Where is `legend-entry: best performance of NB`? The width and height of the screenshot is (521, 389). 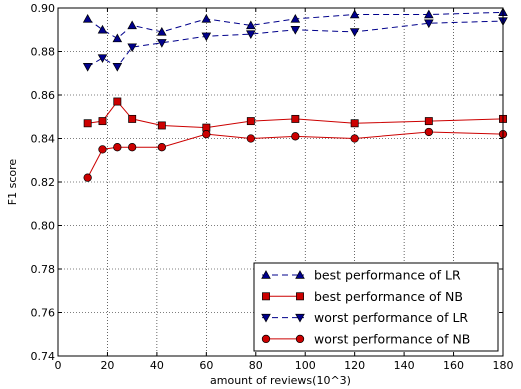 legend-entry: best performance of NB is located at coordinates (362, 296).